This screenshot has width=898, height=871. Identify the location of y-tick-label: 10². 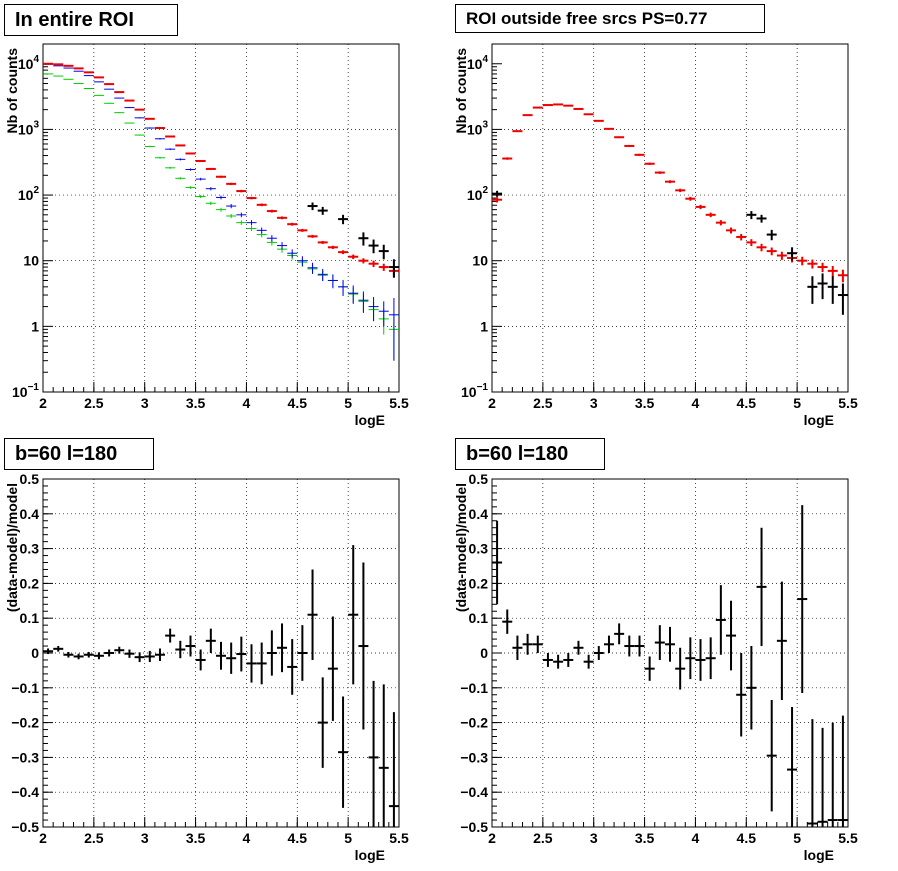
(29, 194).